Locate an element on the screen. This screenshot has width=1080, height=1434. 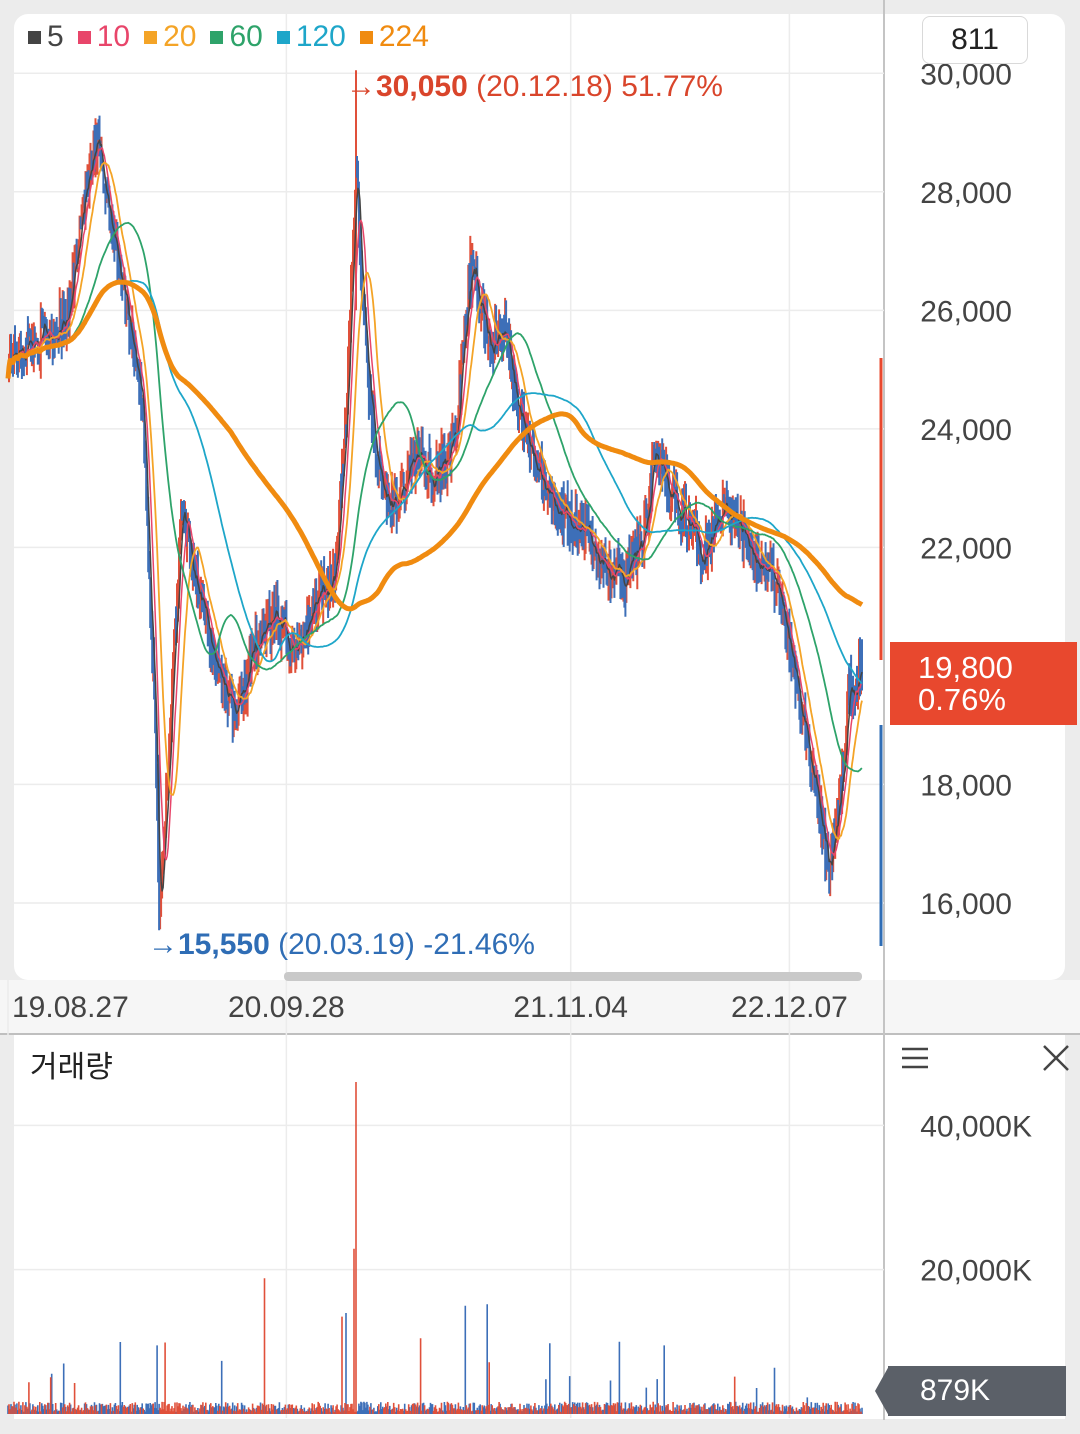
close-icon-glyph is located at coordinates (1056, 1058).